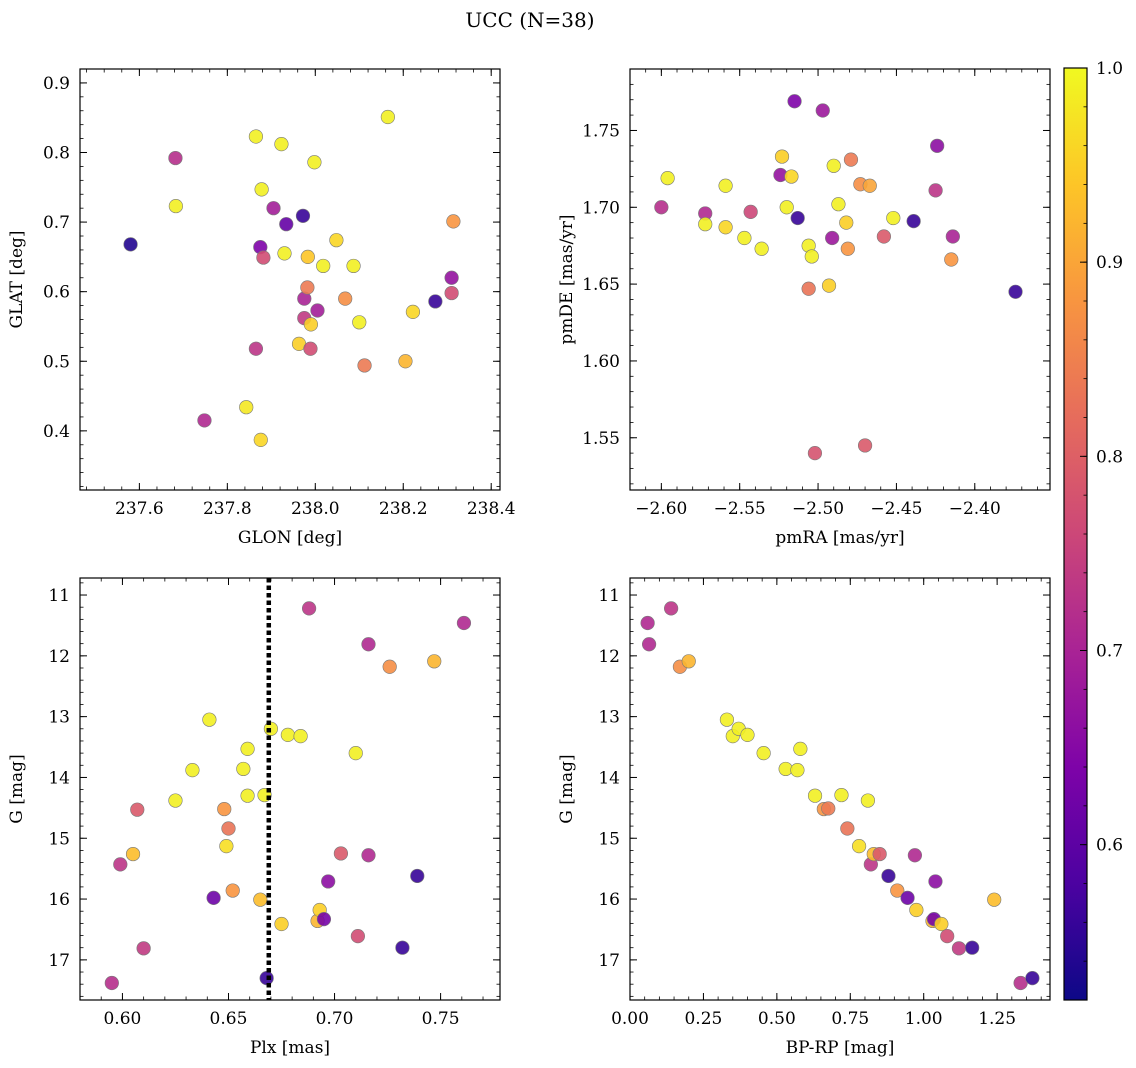 This screenshot has height=1068, width=1136. Describe the element at coordinates (601, 131) in the screenshot. I see `y-tick-label: 1.75` at that location.